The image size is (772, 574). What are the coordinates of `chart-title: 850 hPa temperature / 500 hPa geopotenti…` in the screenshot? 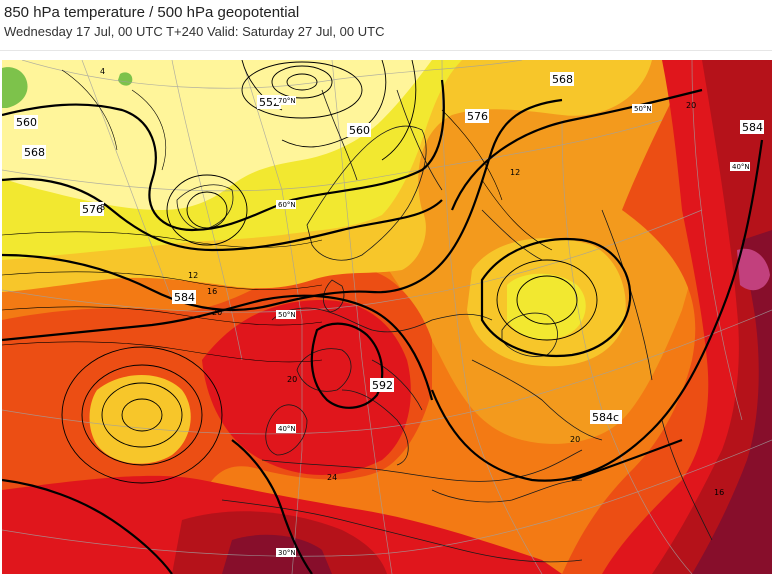 It's located at (152, 12).